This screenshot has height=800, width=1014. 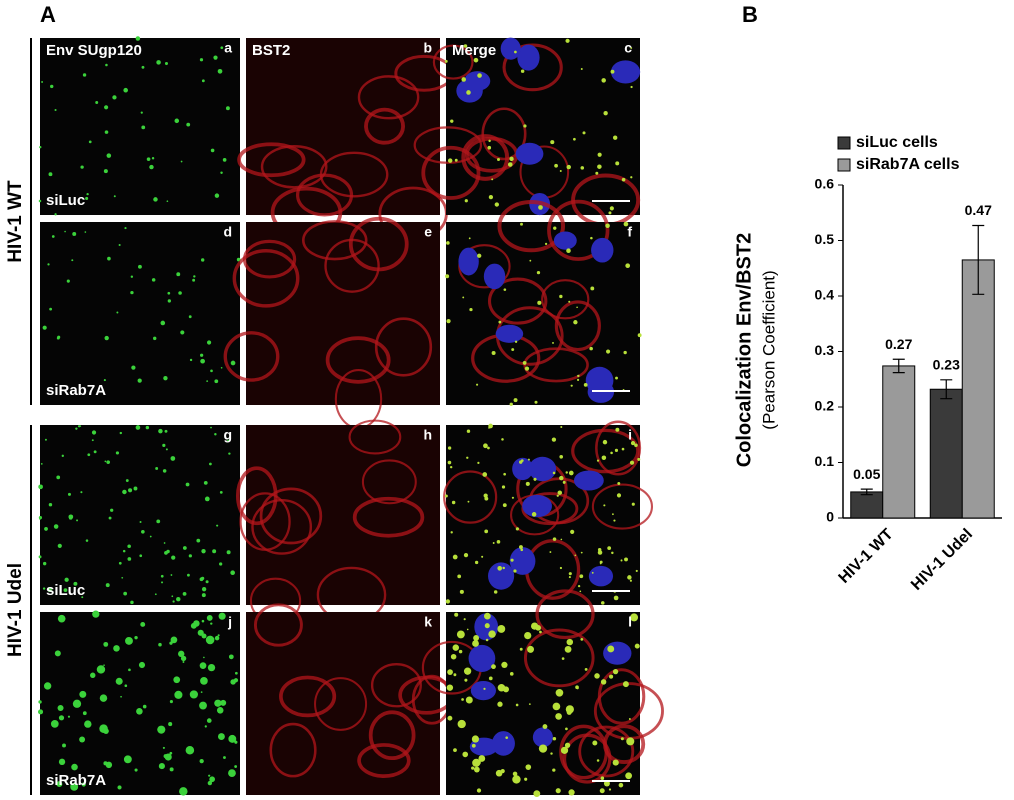 What do you see at coordinates (946, 365) in the screenshot?
I see `value-label: 0.23` at bounding box center [946, 365].